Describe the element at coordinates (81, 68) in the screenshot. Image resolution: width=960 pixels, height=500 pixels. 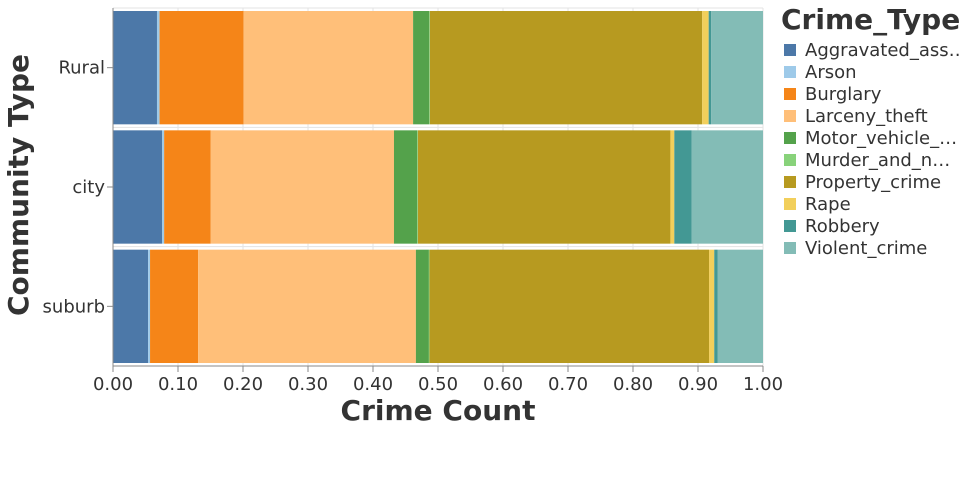
I see `y-tick-label: Rural` at that location.